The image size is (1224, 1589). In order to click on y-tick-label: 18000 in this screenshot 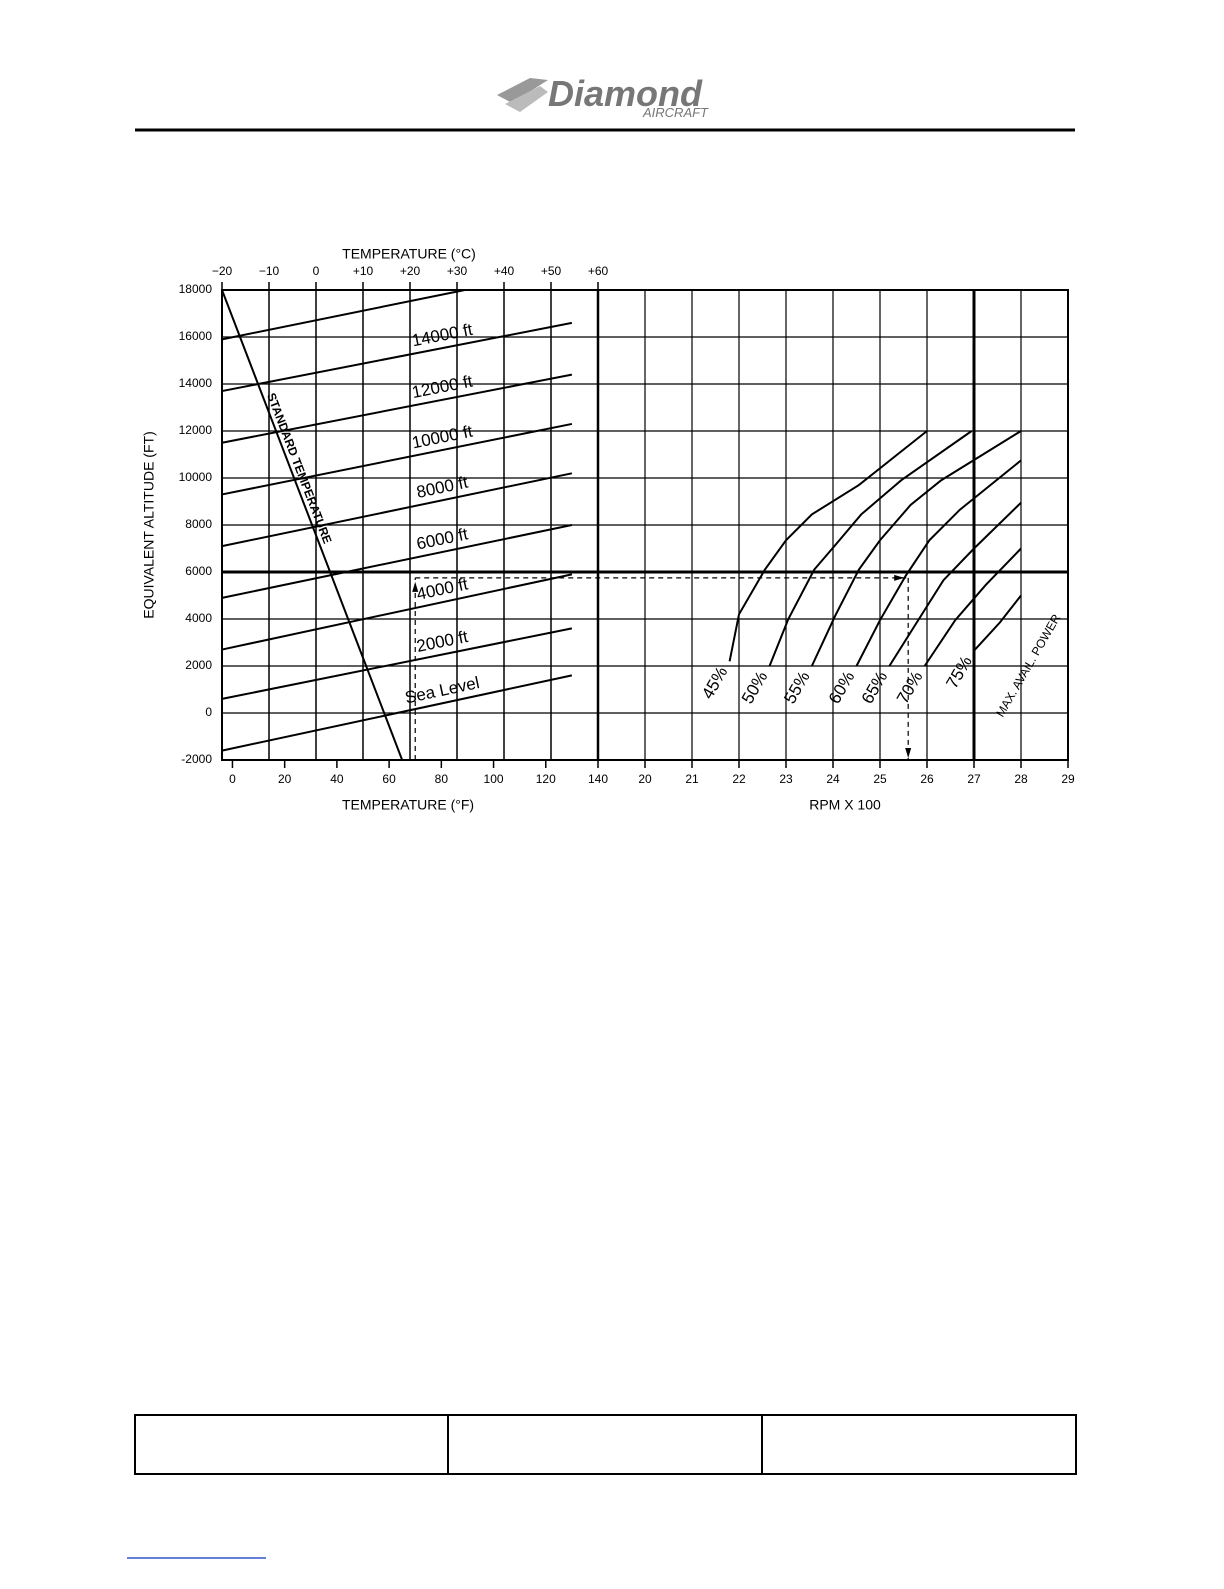, I will do `click(196, 289)`.